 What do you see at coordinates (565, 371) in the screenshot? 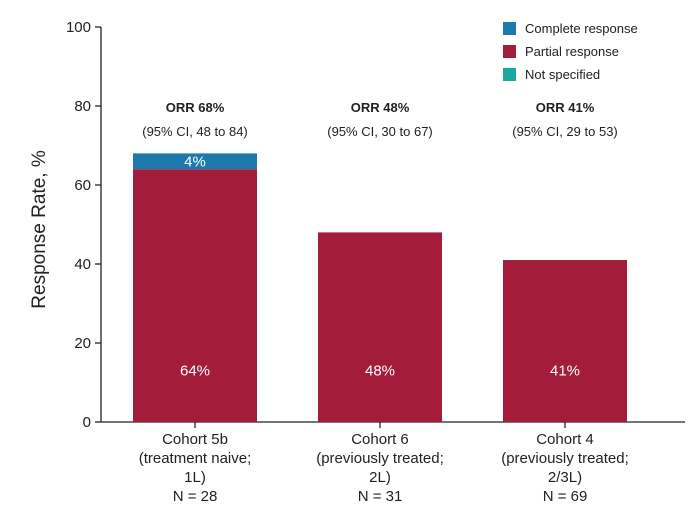
I see `bar-value-label: 41%` at bounding box center [565, 371].